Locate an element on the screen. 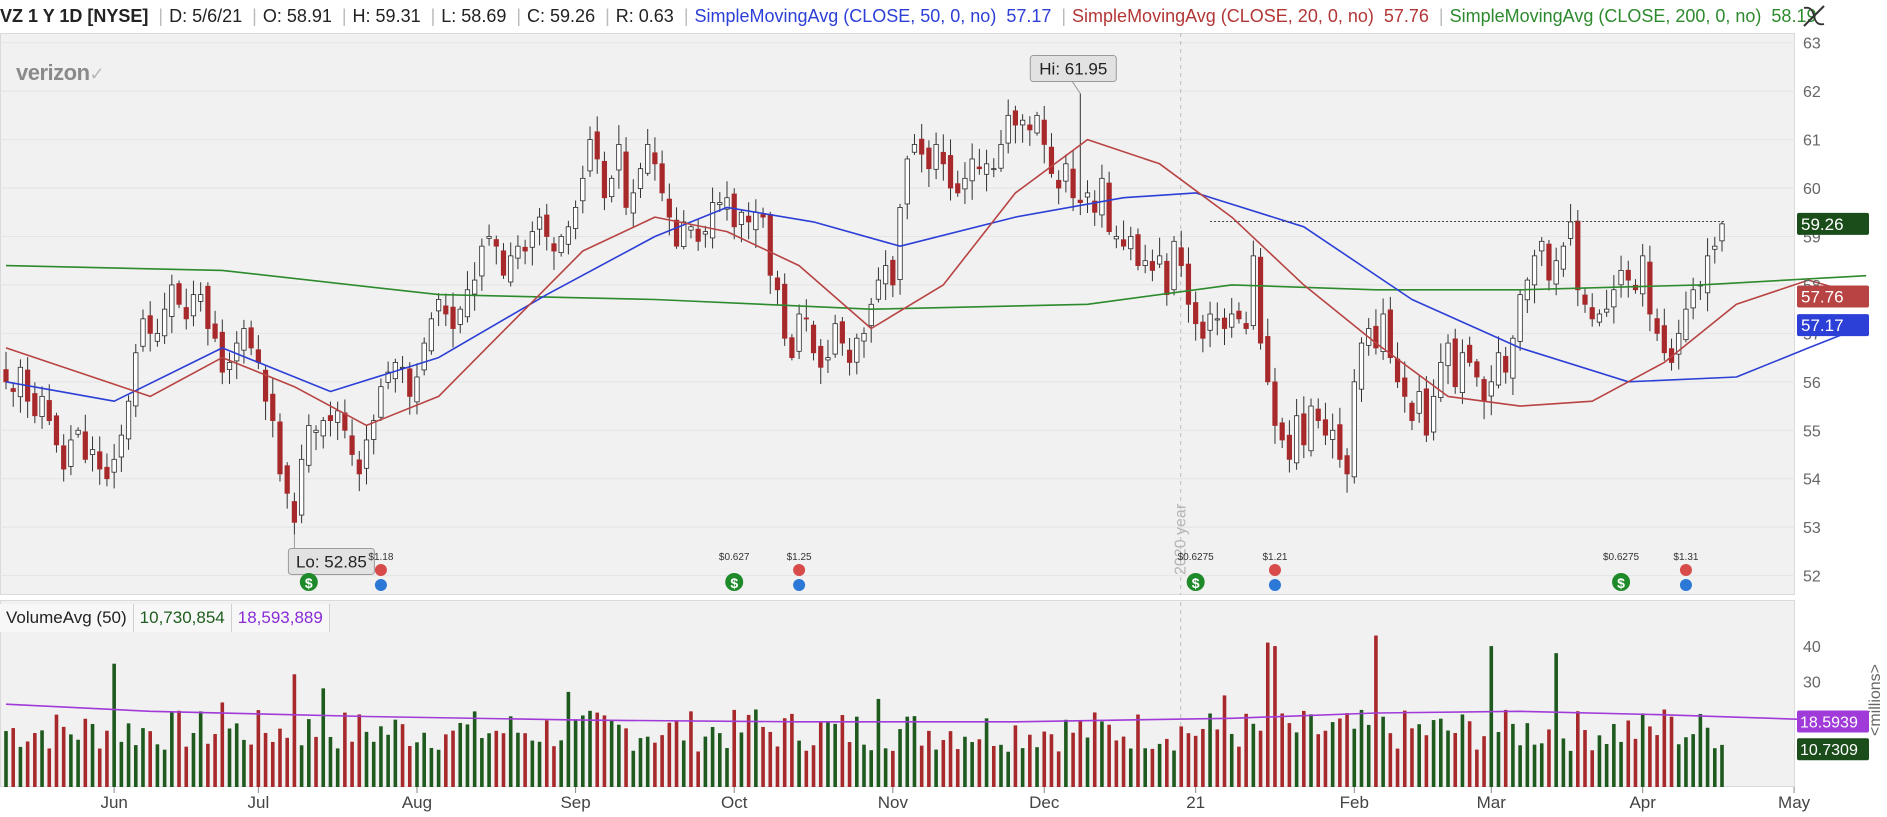 Image resolution: width=1887 pixels, height=817 pixels. sma50-study-label: SimpleMovingAvg (CLOSE, 50, 0, no) is located at coordinates (845, 16).